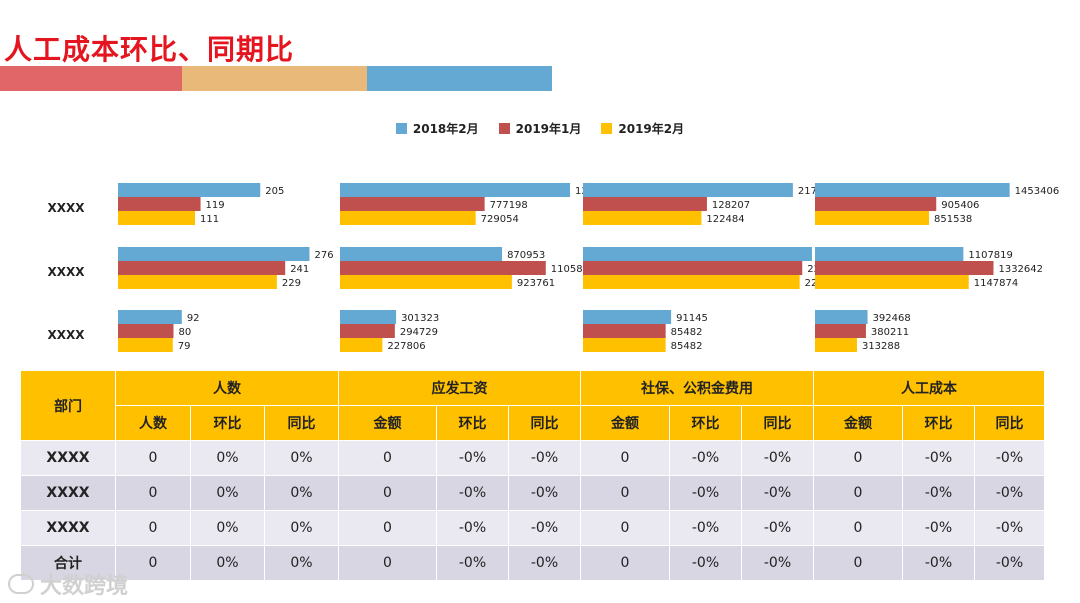 This screenshot has height=603, width=1080. Describe the element at coordinates (548, 129) in the screenshot. I see `legend-label: 2019年1月` at that location.